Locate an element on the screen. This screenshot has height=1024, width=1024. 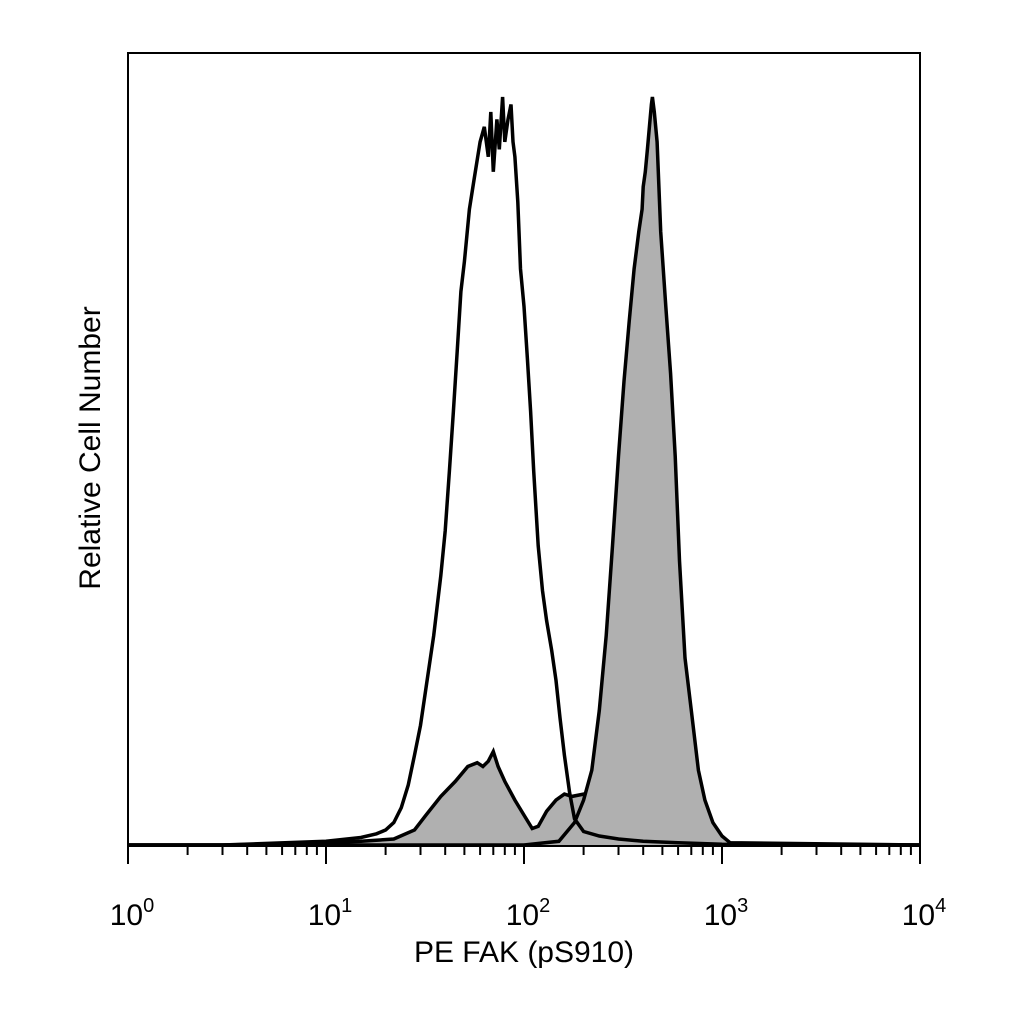
x-axis-tick-labels: 10⁰ 10¹ 10² 10³ 10⁴ is located at coordinates (528, 913).